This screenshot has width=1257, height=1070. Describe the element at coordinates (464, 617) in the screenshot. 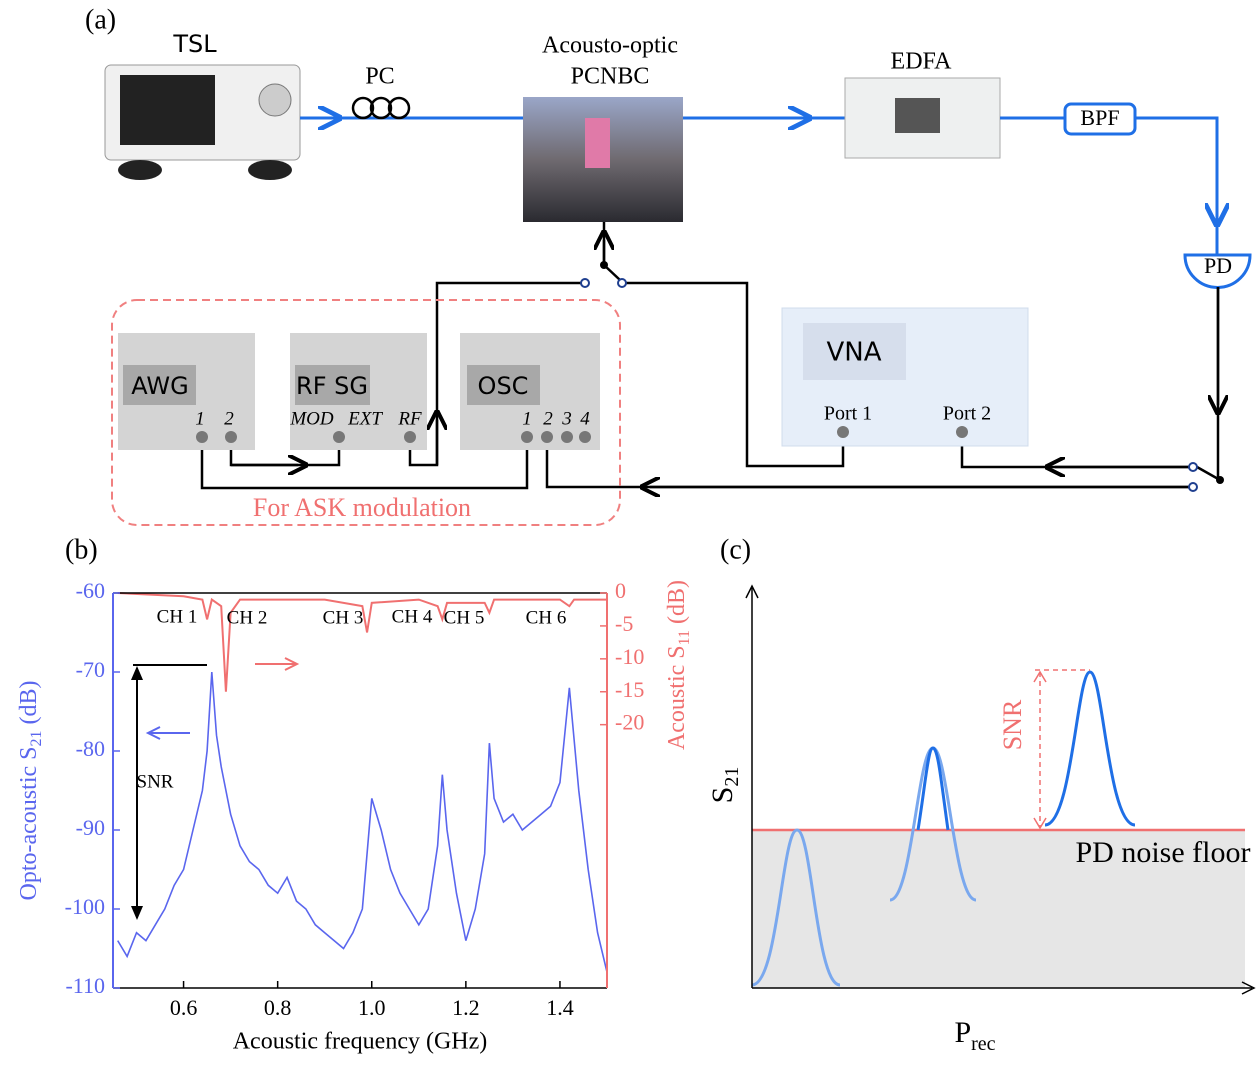

I see `annotation: CH 5` at that location.